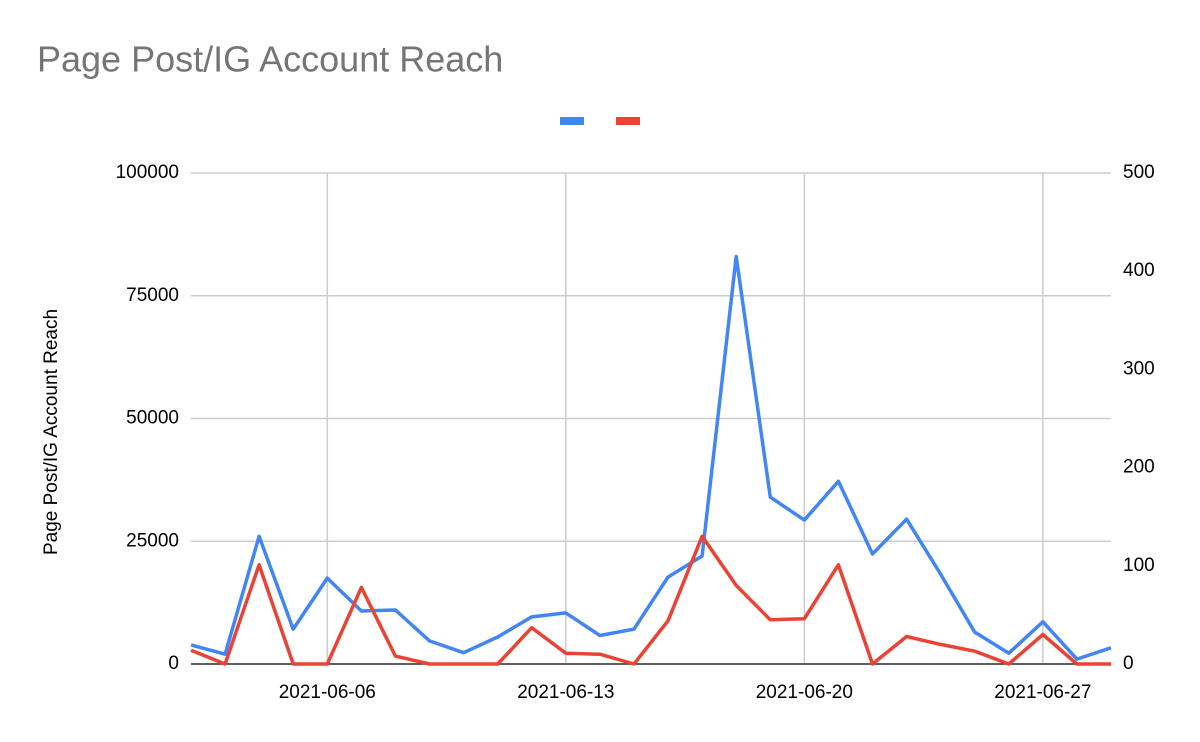  Describe the element at coordinates (152, 418) in the screenshot. I see `y-tick-label: 50000` at that location.